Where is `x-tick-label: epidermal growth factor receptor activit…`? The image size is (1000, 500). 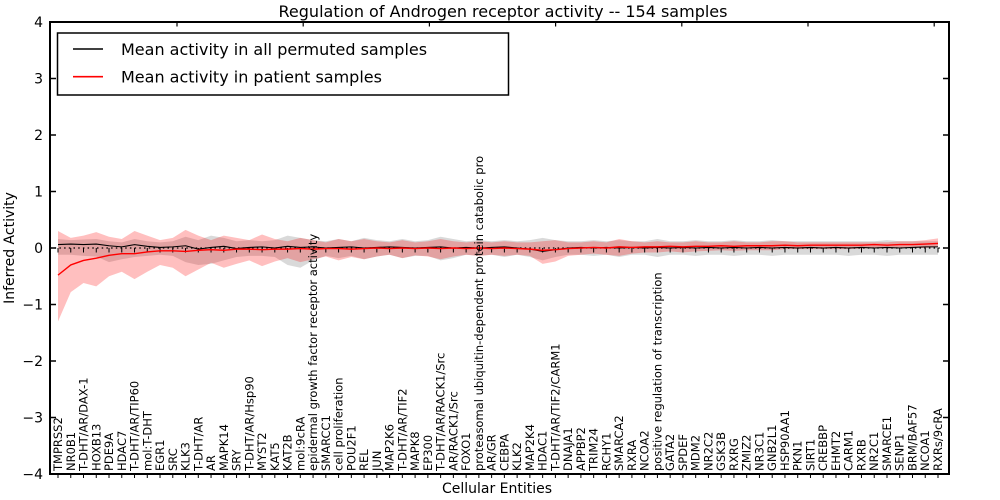
x-tick-label: epidermal growth factor receptor activit… is located at coordinates (313, 352).